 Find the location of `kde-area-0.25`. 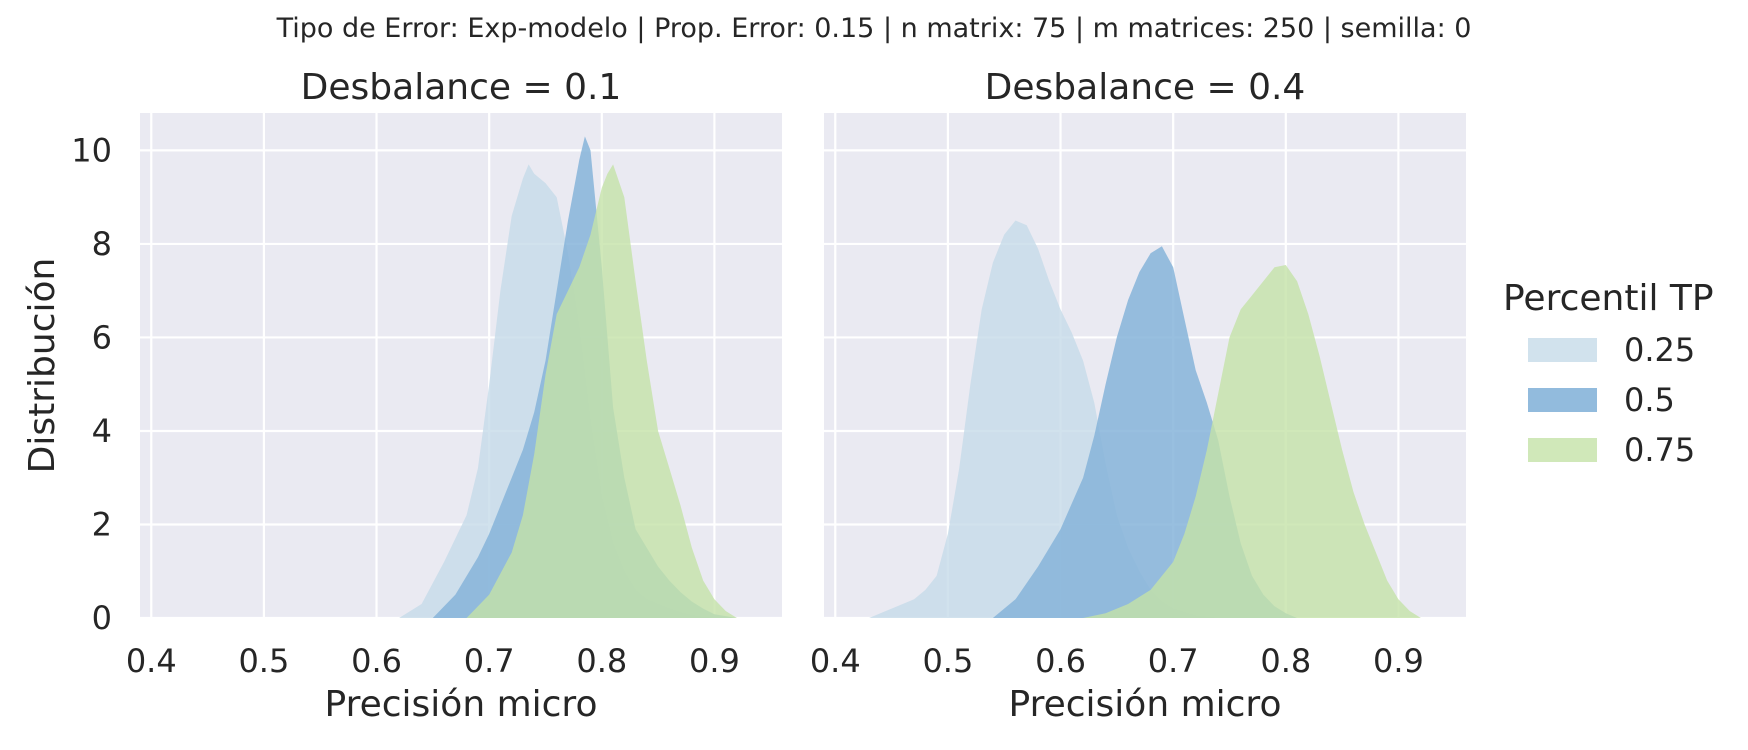

kde-area-0.25 is located at coordinates (1044, 419).